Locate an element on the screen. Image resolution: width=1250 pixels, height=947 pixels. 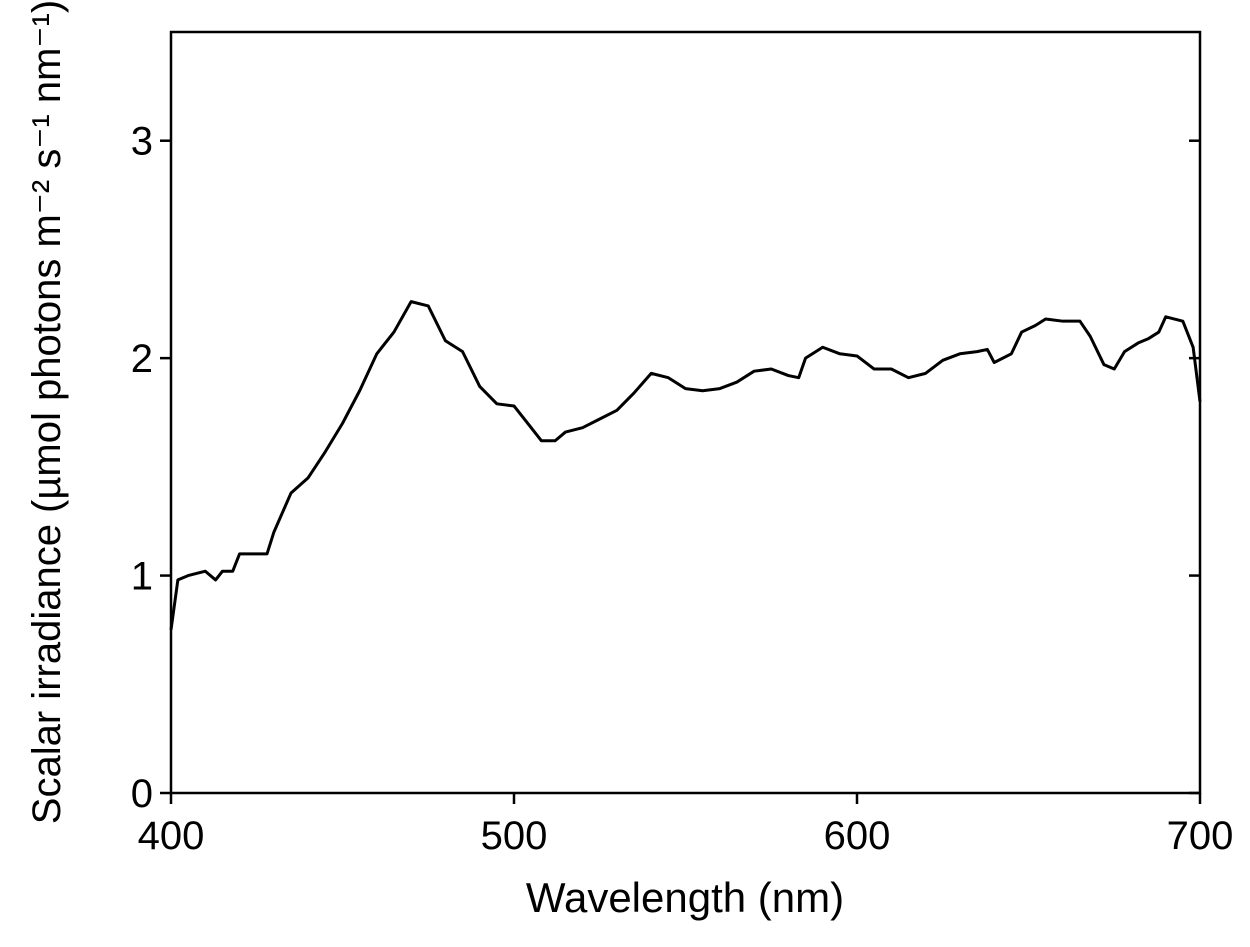
y-tick-label: 0 is located at coordinates (142, 794).